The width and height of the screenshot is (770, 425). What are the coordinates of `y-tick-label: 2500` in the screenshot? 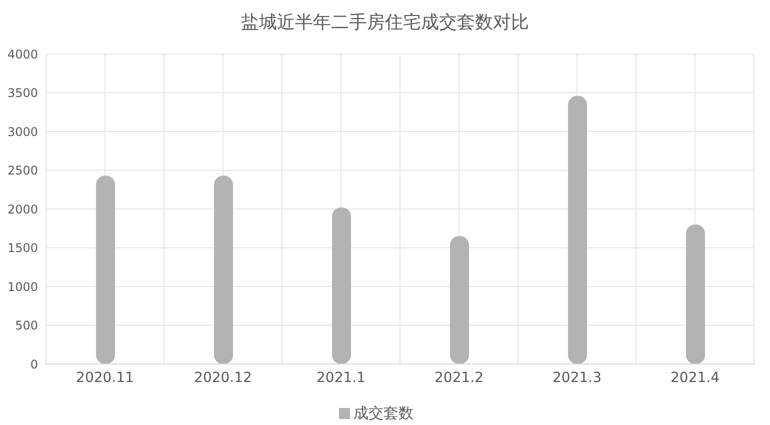 It's located at (22, 171).